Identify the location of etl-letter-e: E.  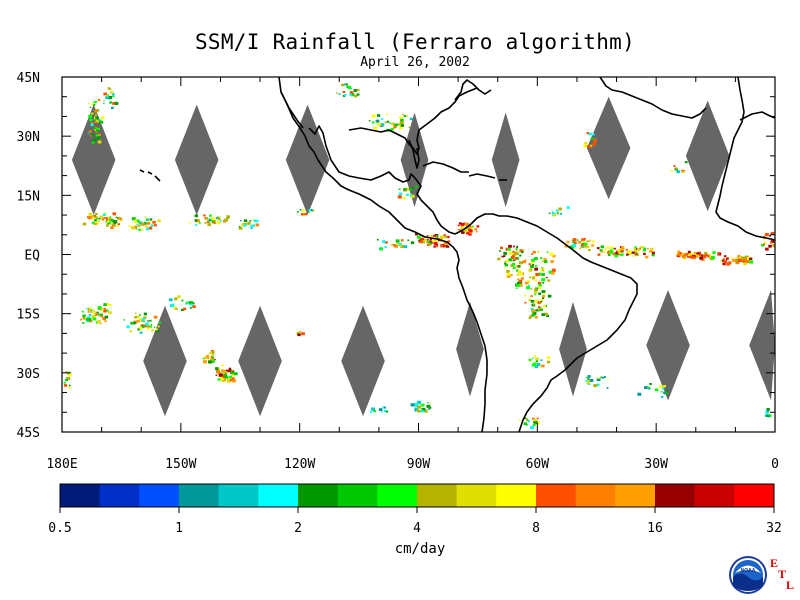
(774, 563).